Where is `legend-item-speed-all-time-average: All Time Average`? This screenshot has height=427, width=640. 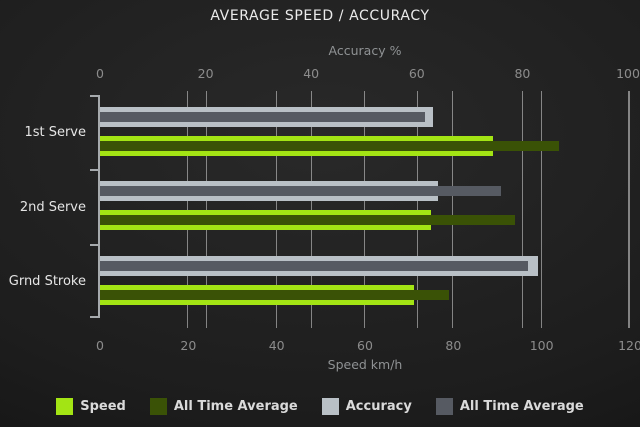
legend-item-speed-all-time-average: All Time Average is located at coordinates (223, 406).